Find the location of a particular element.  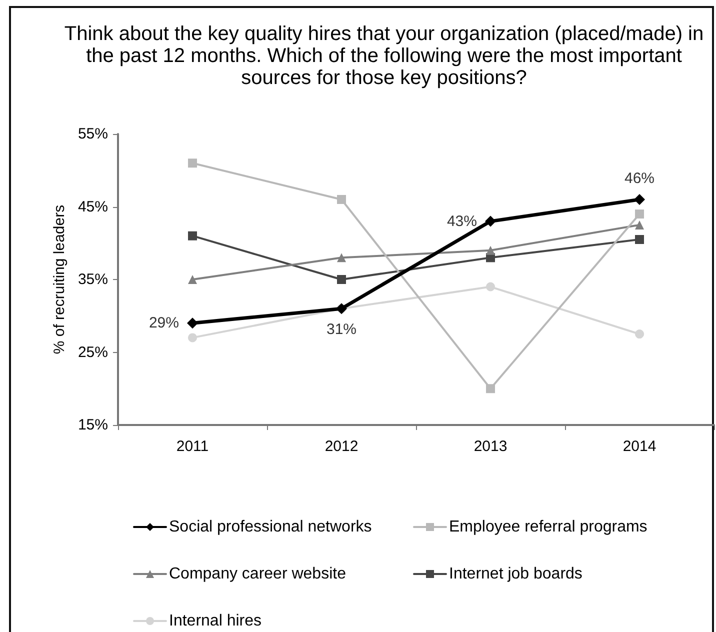

x-tick-label: 2012 is located at coordinates (341, 446).